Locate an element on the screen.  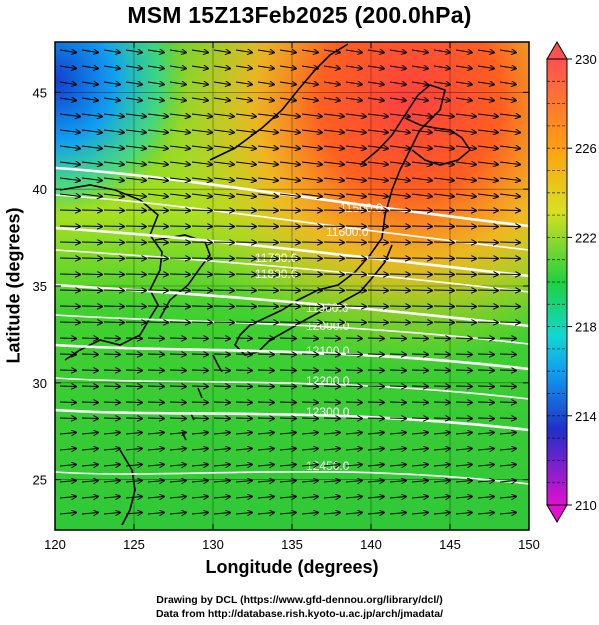
y-axis-label: Latitude (degrees) is located at coordinates (13, 285).